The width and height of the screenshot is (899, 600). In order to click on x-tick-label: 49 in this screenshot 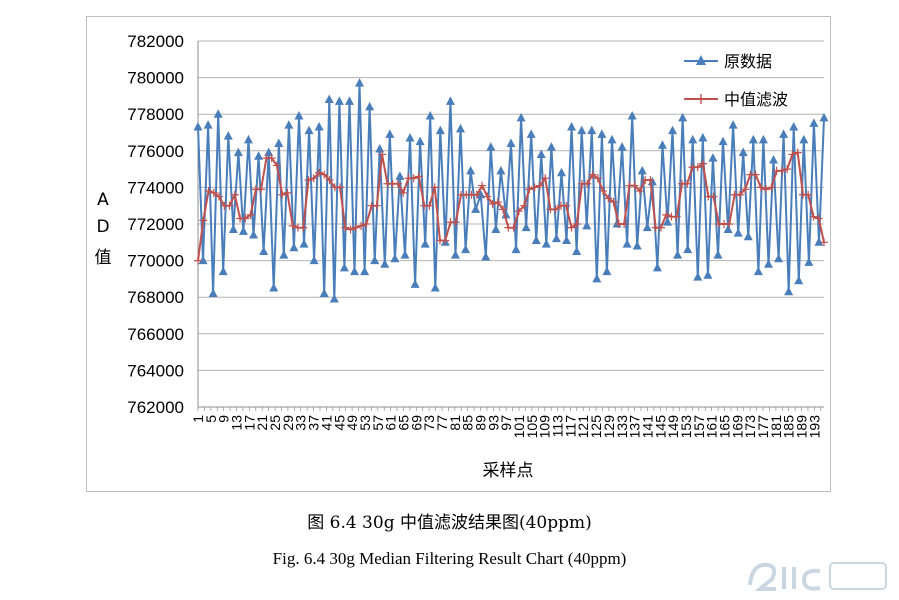, I will do `click(352, 423)`.